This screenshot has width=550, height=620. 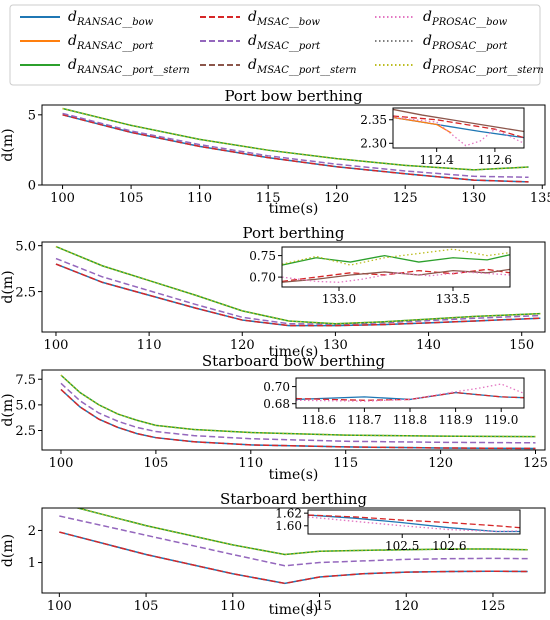 I want to click on y-tick-label: 2.30, so click(x=373, y=144).